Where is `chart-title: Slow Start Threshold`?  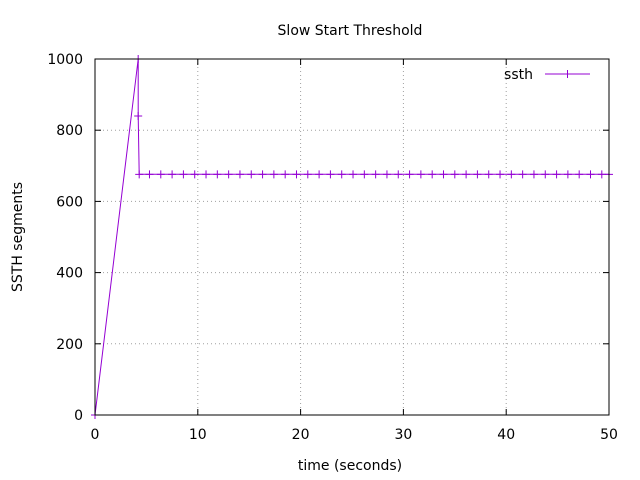
chart-title: Slow Start Threshold is located at coordinates (350, 31).